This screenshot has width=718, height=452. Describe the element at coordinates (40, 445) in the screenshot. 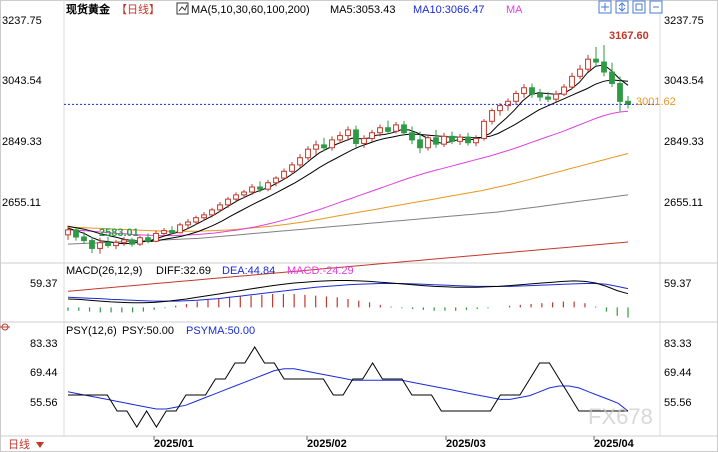

I see `period-dropdown-icon` at that location.